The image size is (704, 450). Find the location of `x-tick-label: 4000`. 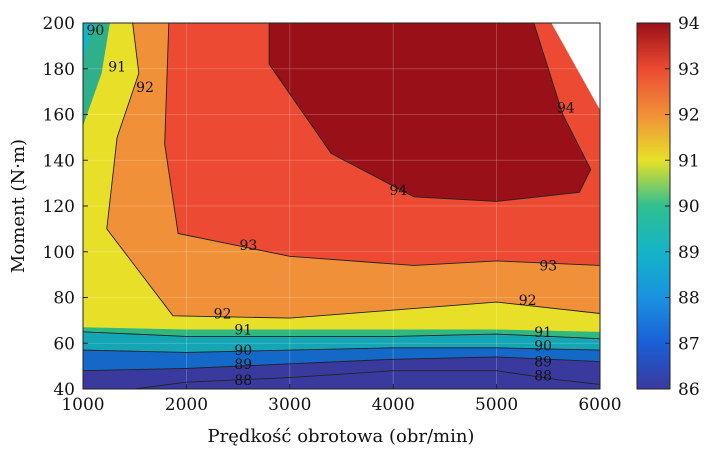

x-tick-label: 4000 is located at coordinates (393, 405).